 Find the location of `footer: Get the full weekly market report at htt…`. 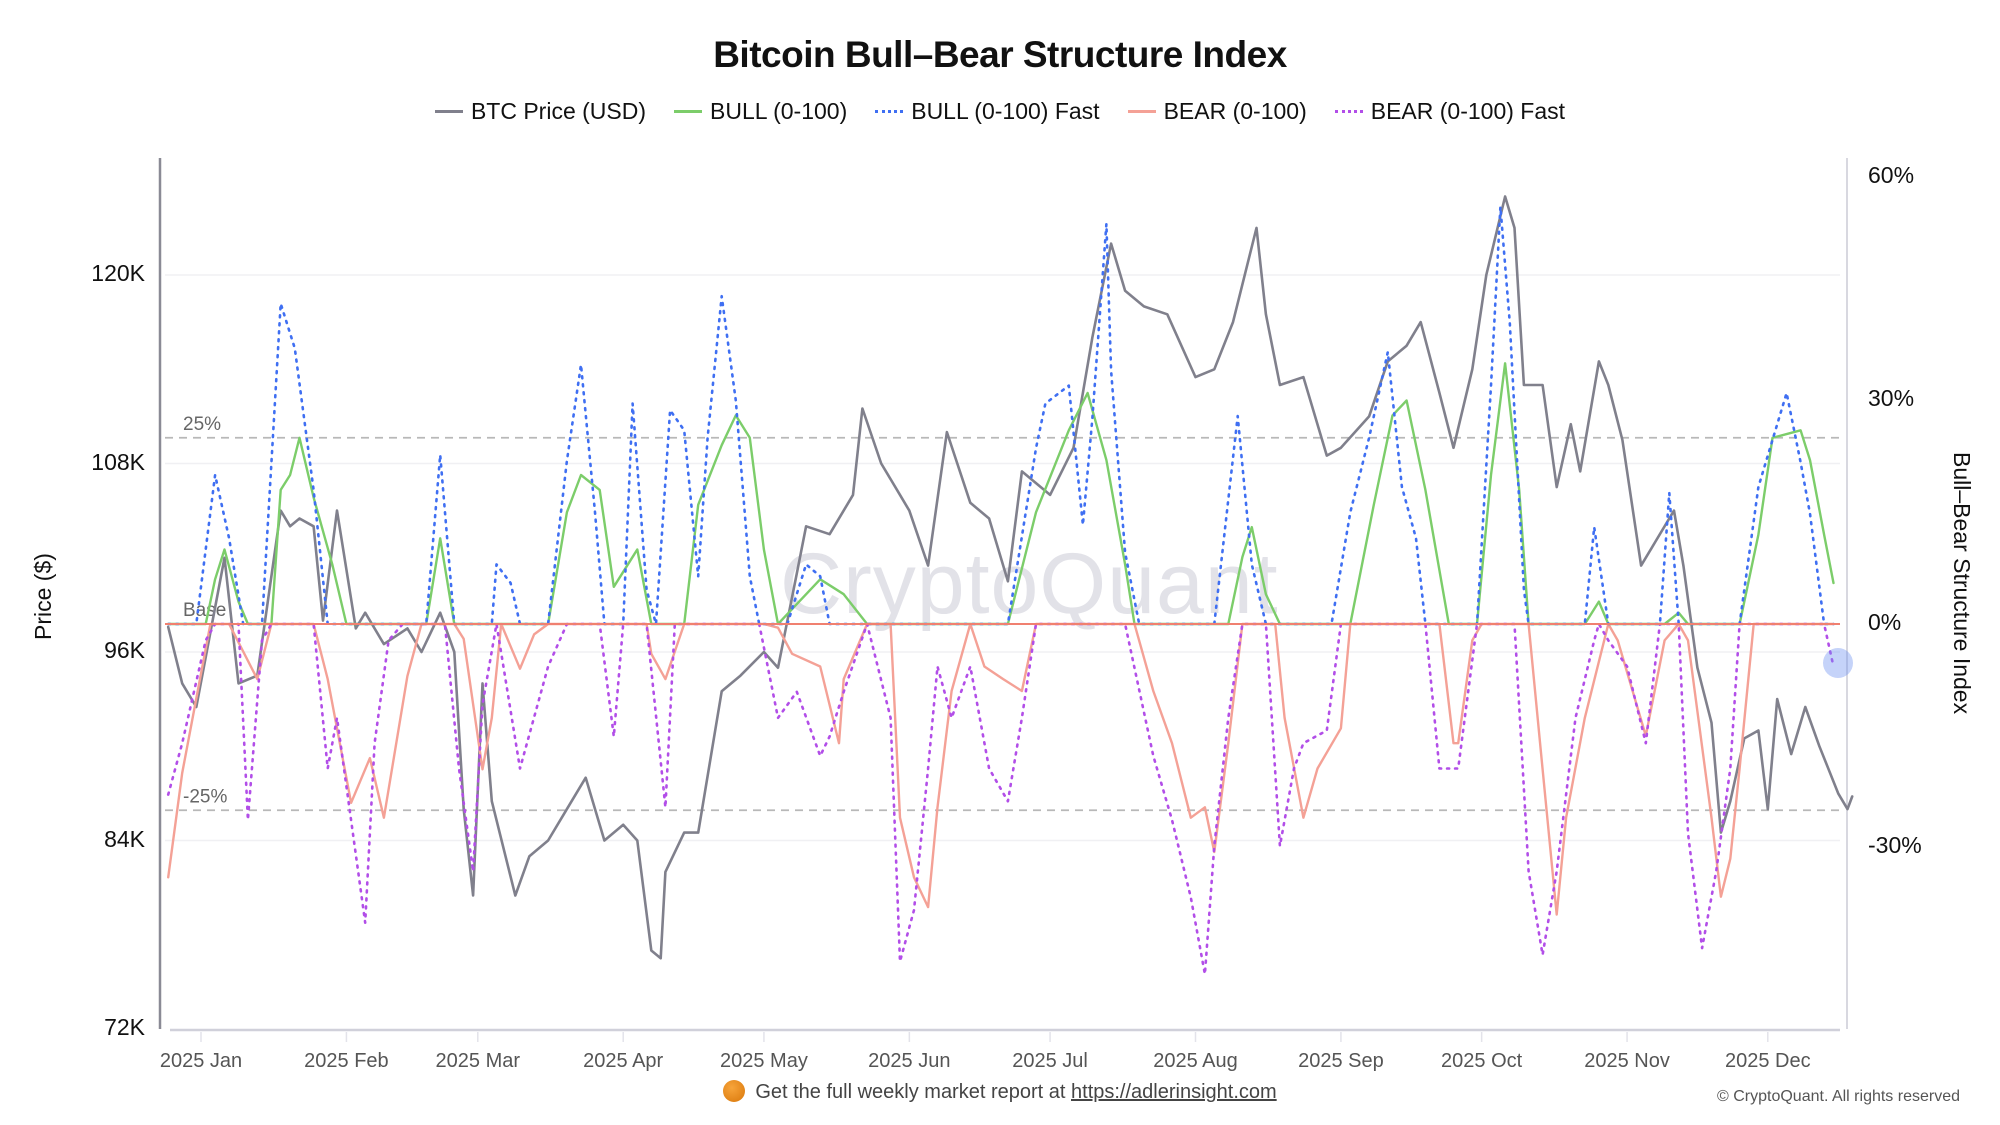

footer: Get the full weekly market report at htt… is located at coordinates (1000, 1092).